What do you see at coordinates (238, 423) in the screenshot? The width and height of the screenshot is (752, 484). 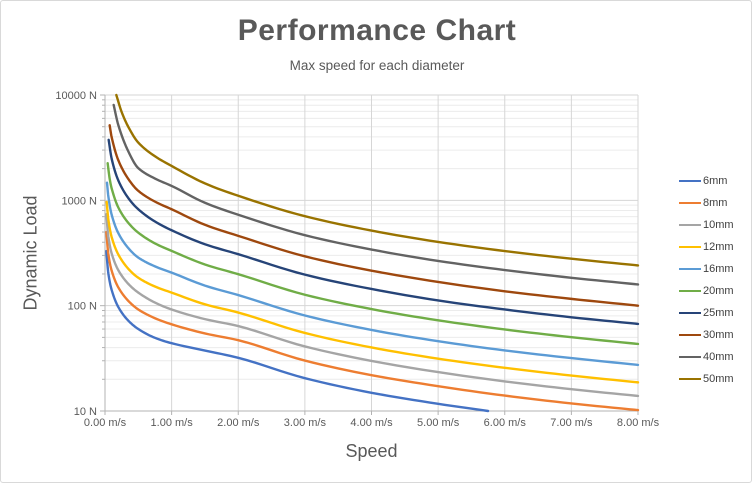 I see `x-tick-label: 2.00 m/s` at bounding box center [238, 423].